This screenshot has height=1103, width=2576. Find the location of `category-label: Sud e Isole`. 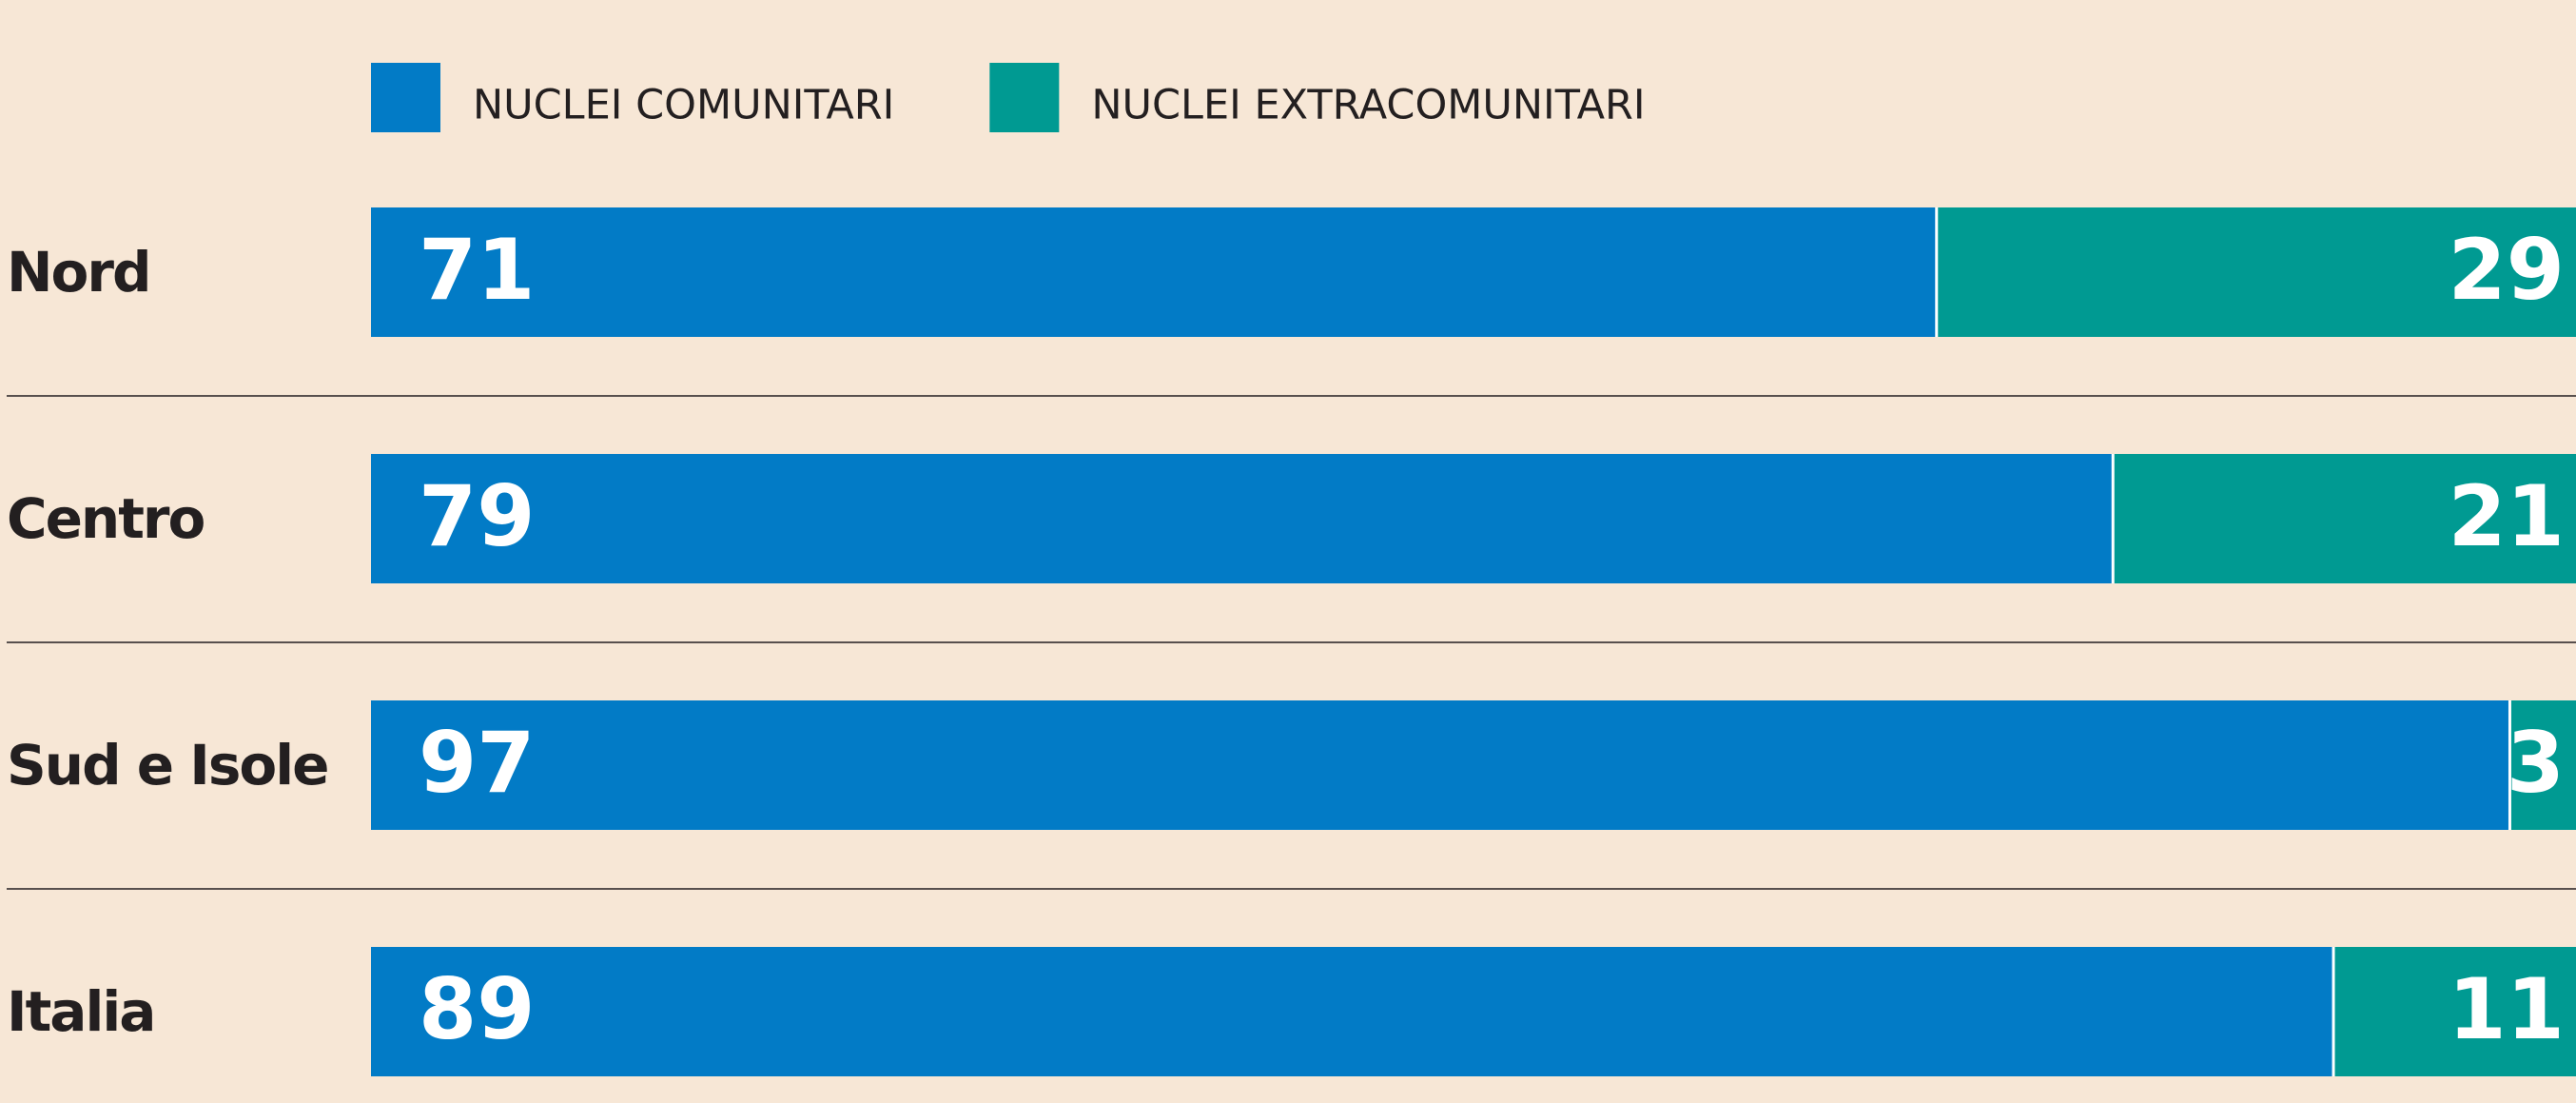

category-label: Sud e Isole is located at coordinates (167, 765).